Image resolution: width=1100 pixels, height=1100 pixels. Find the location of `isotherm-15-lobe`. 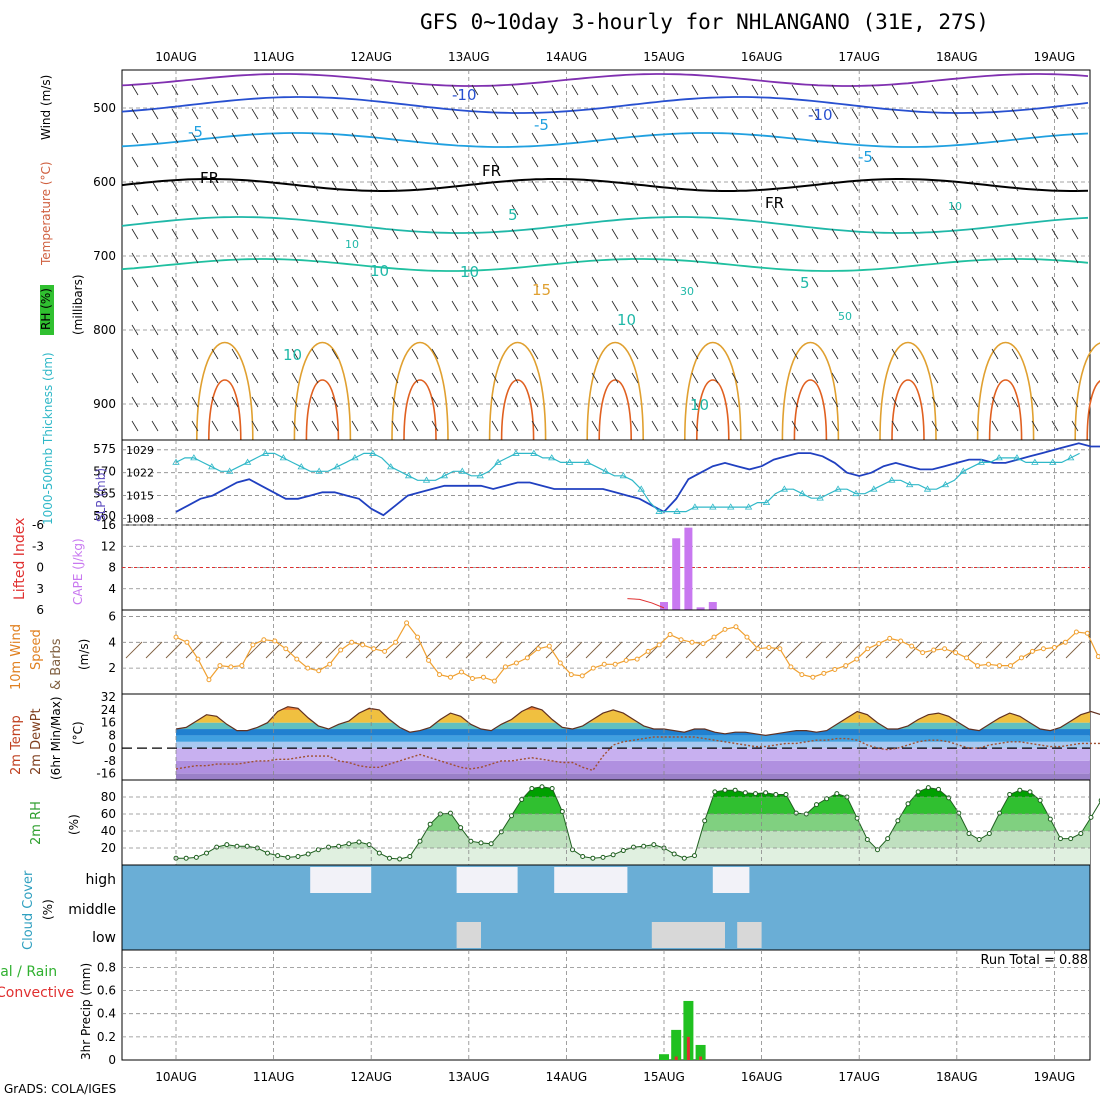

isotherm-15-lobe is located at coordinates (517, 391).